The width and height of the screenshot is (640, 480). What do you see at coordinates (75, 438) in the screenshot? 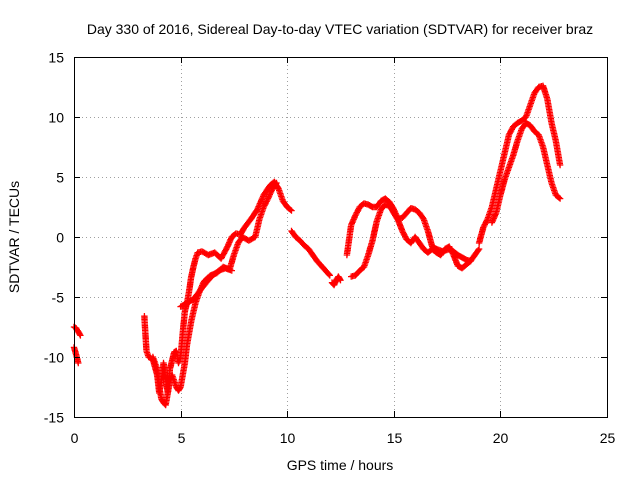
I see `x-tick-label: 0` at bounding box center [75, 438].